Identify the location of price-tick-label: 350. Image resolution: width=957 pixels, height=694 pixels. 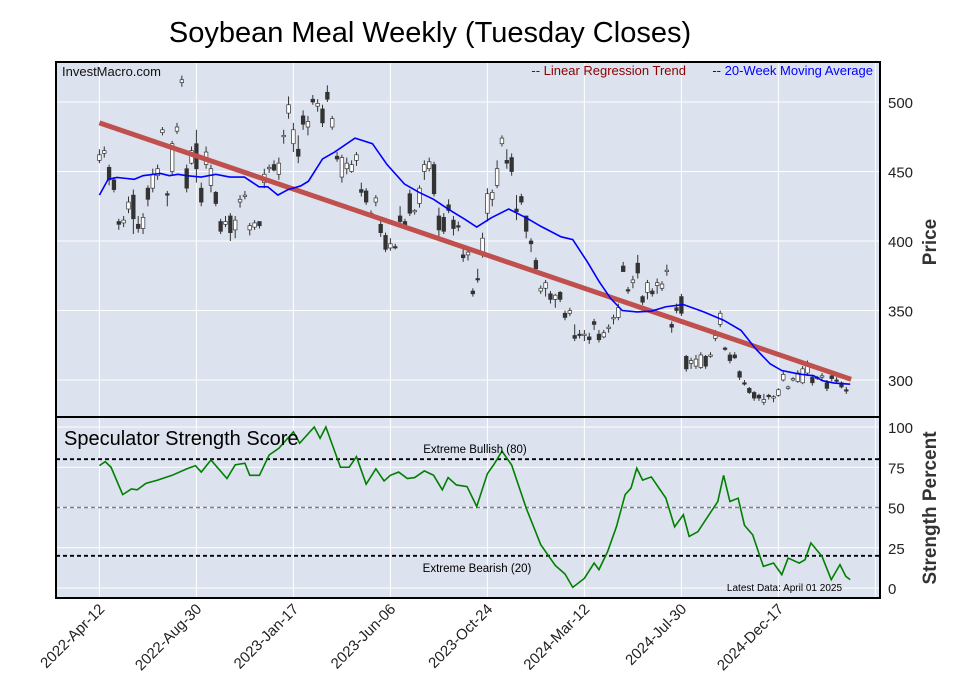
(900, 312).